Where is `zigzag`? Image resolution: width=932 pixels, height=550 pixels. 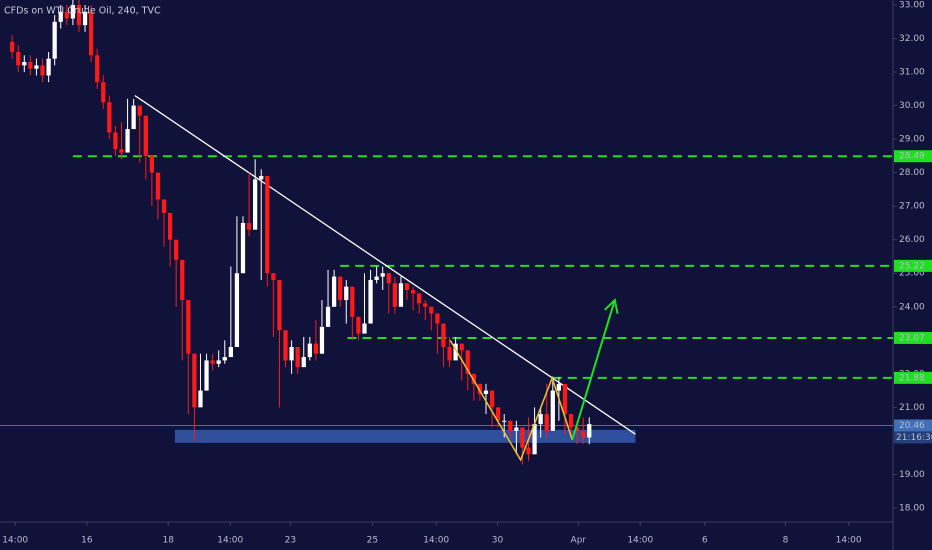
zigzag is located at coordinates (511, 400).